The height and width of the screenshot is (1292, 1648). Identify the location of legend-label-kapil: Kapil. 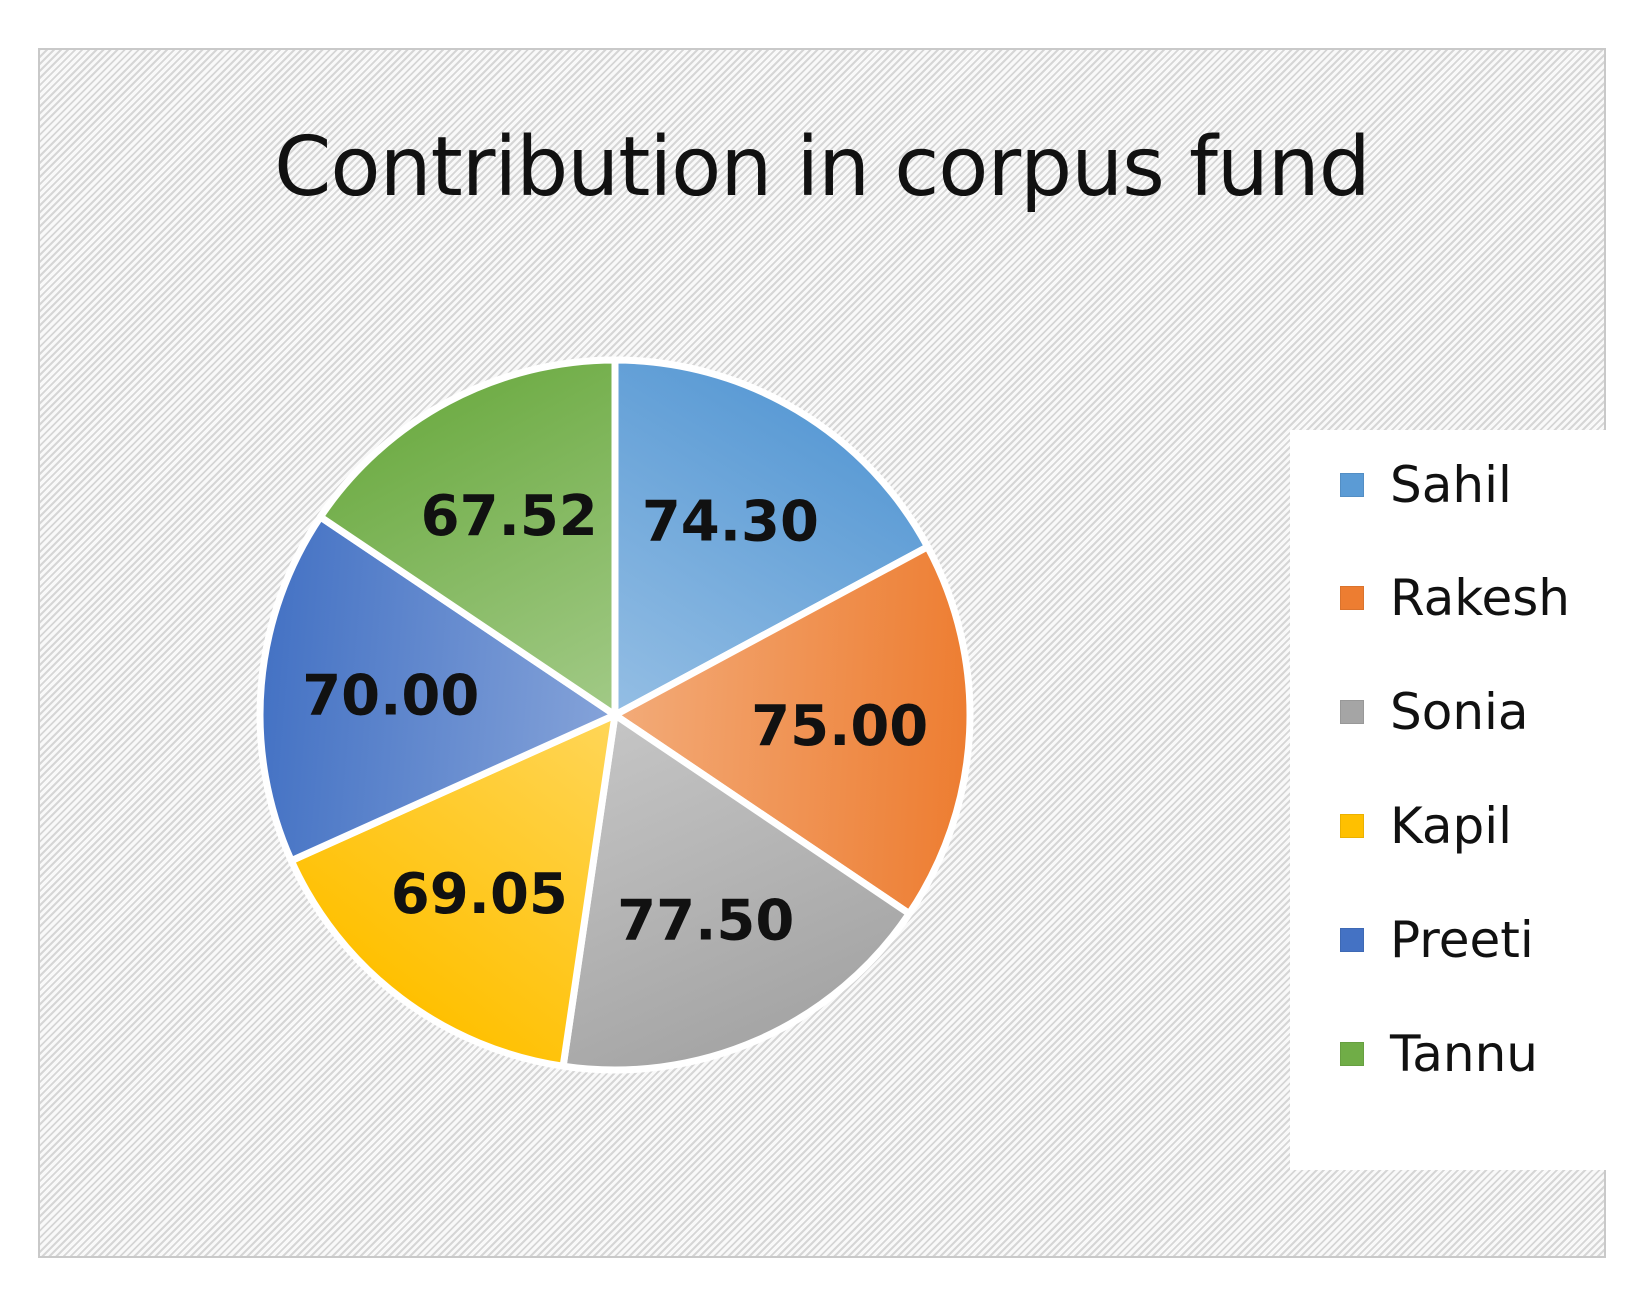
(1451, 826).